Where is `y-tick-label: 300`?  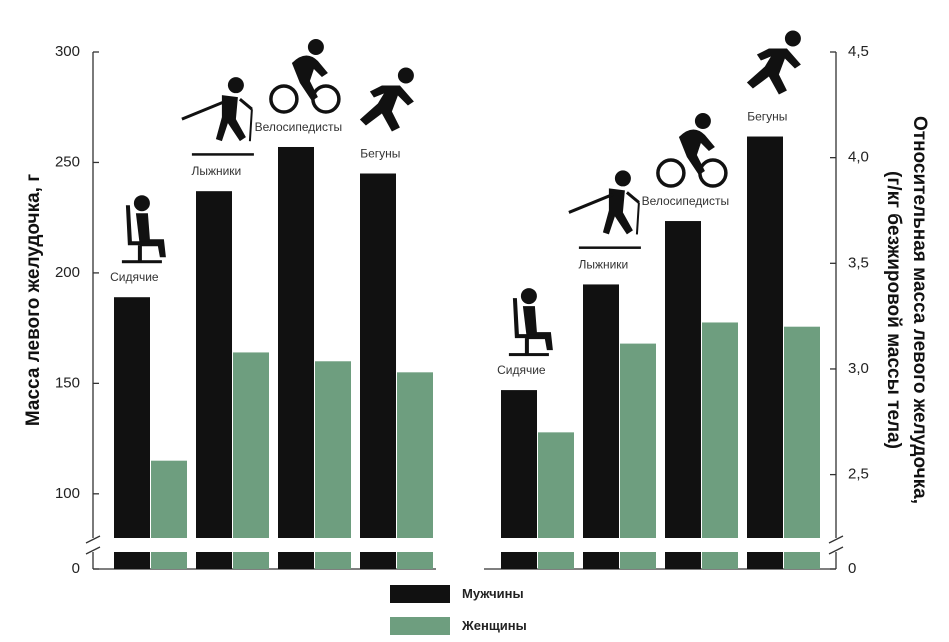
y-tick-label: 300 is located at coordinates (67, 51).